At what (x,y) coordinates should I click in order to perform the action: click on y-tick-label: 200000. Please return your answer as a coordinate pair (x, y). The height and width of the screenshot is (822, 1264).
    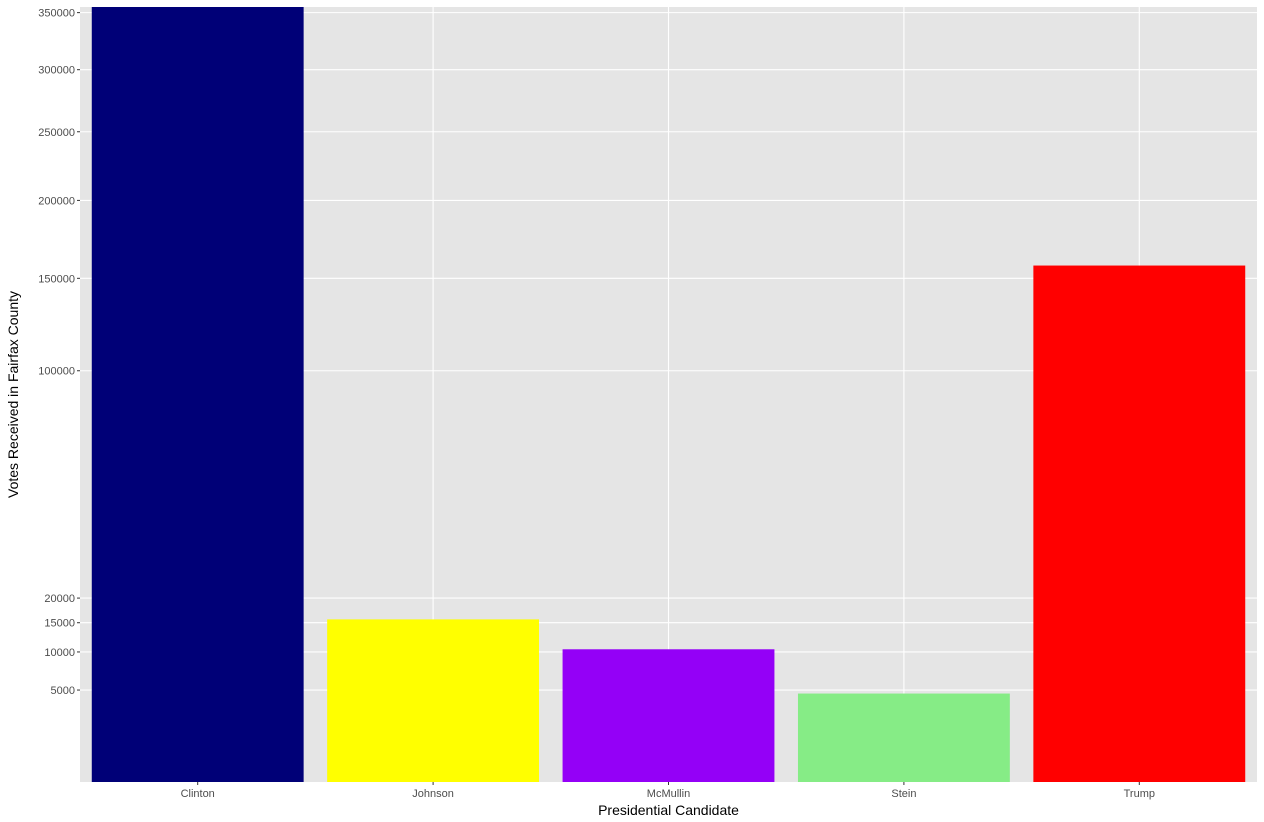
    Looking at the image, I should click on (56, 201).